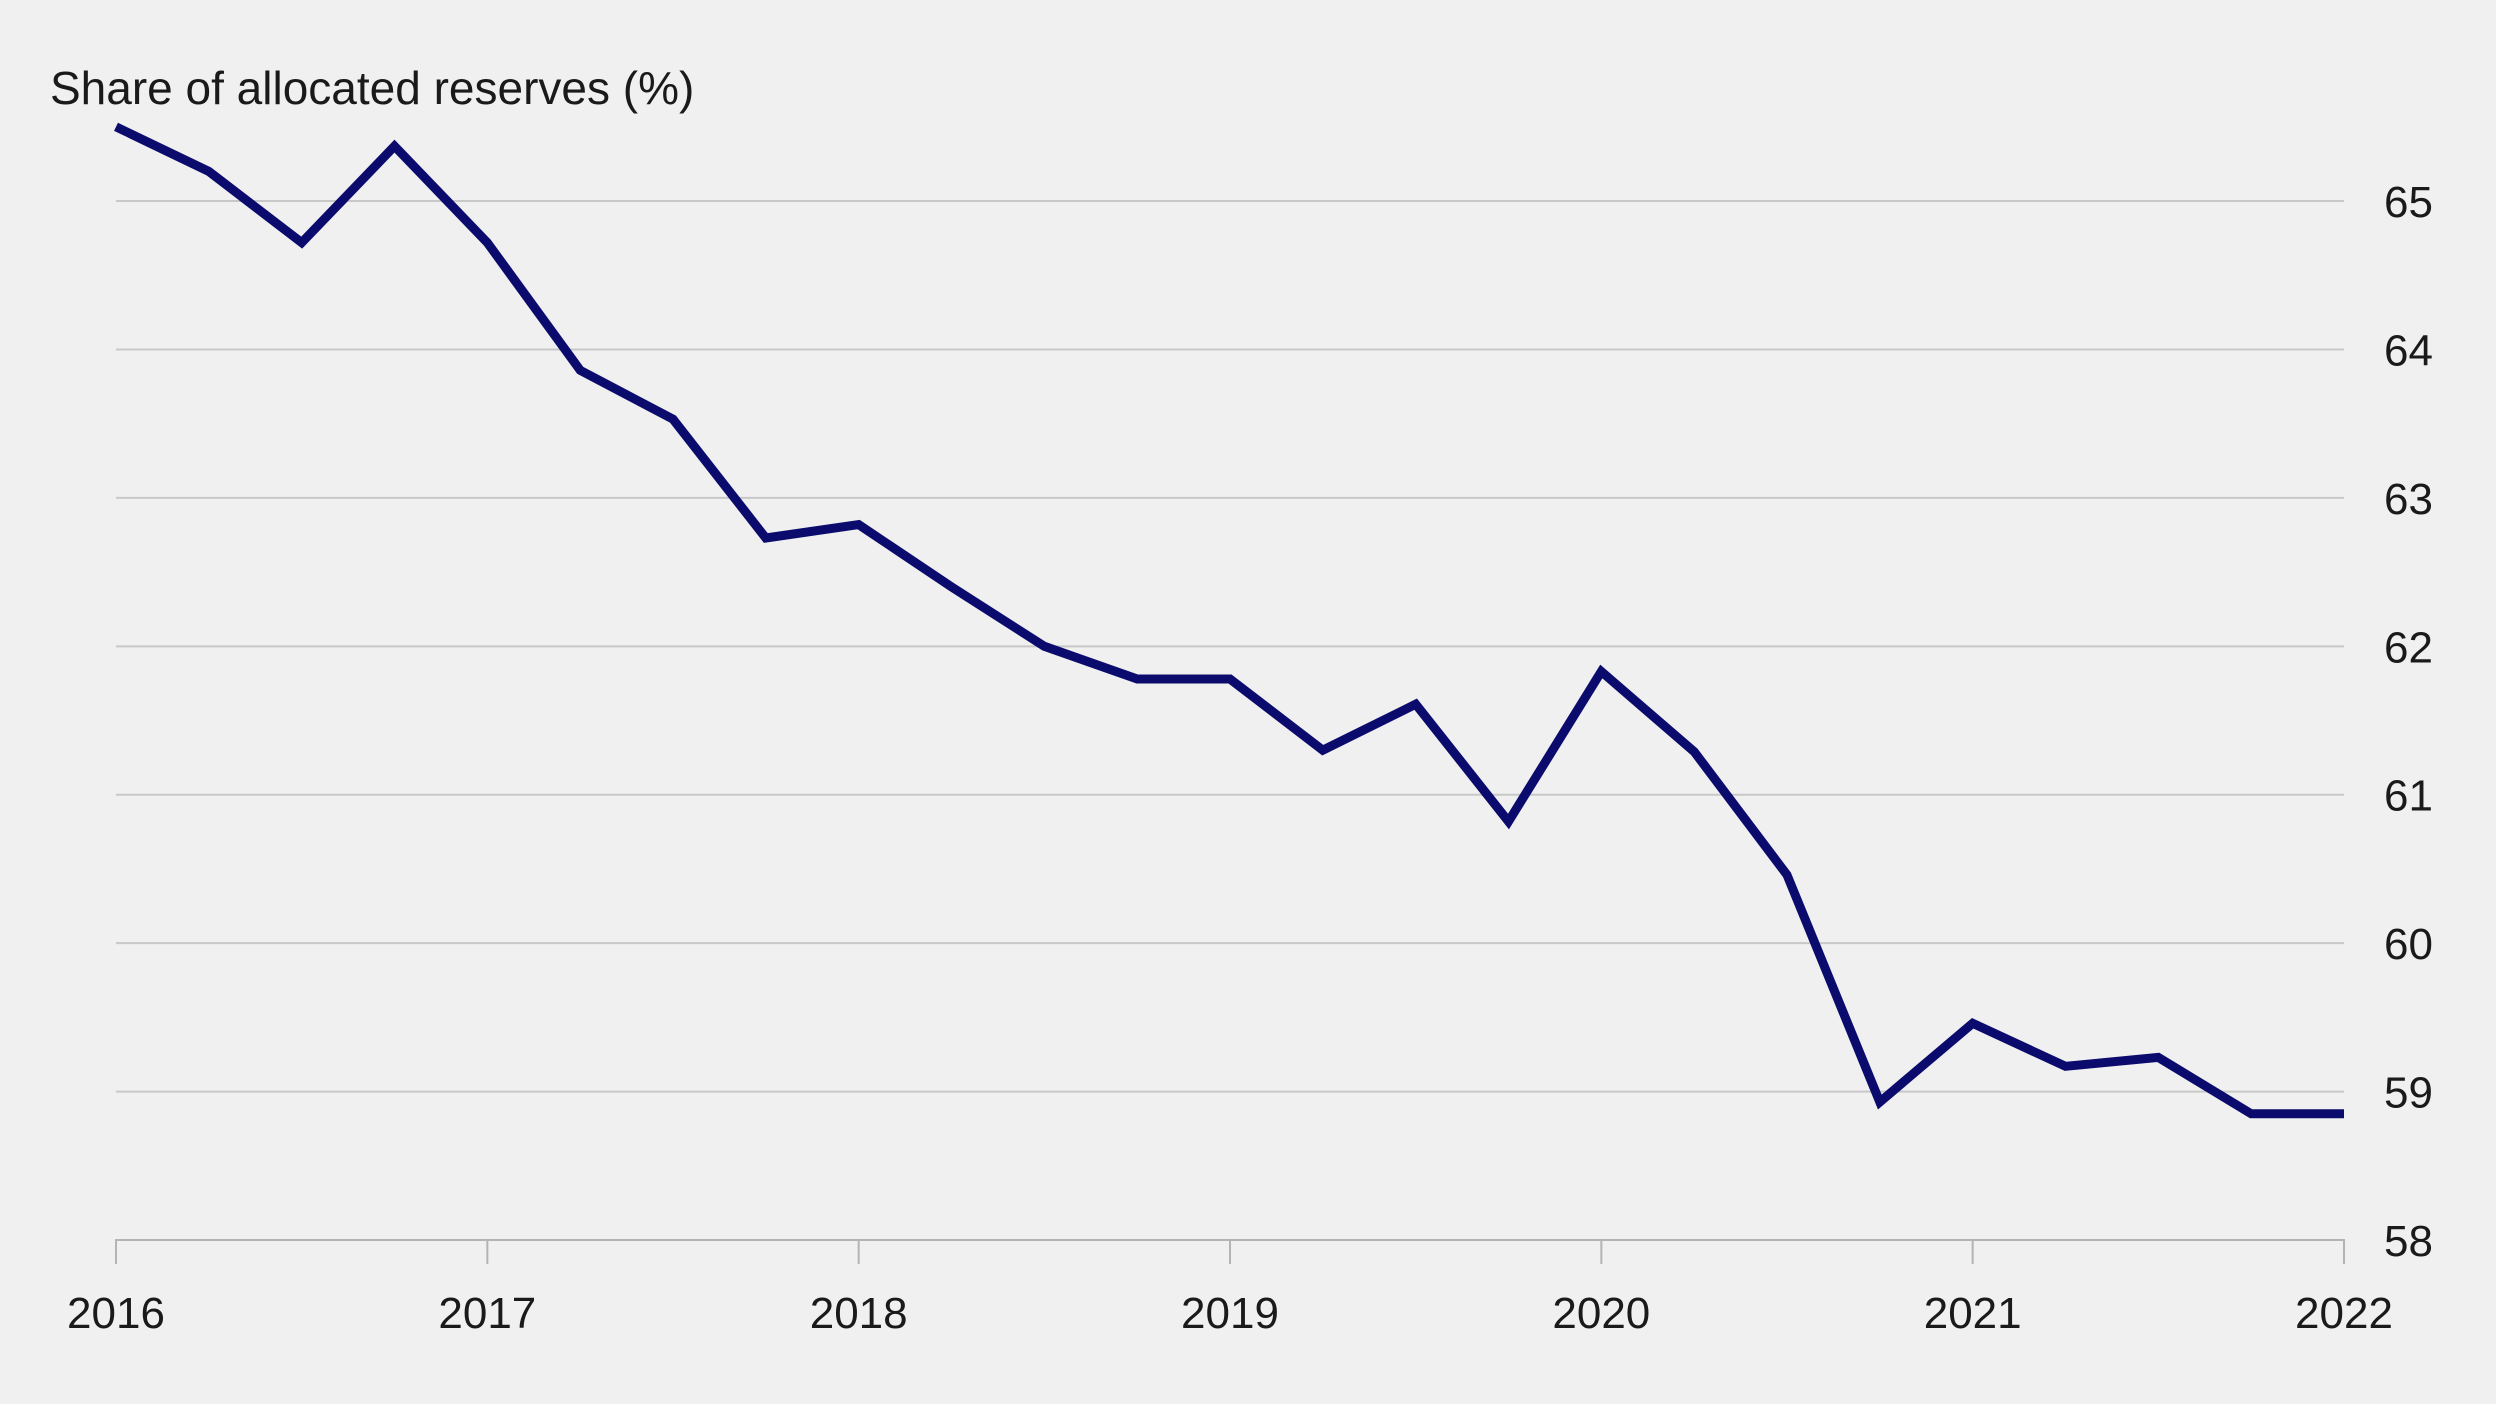 The image size is (2496, 1404). I want to click on y-tick-label-59: 59, so click(2408, 1093).